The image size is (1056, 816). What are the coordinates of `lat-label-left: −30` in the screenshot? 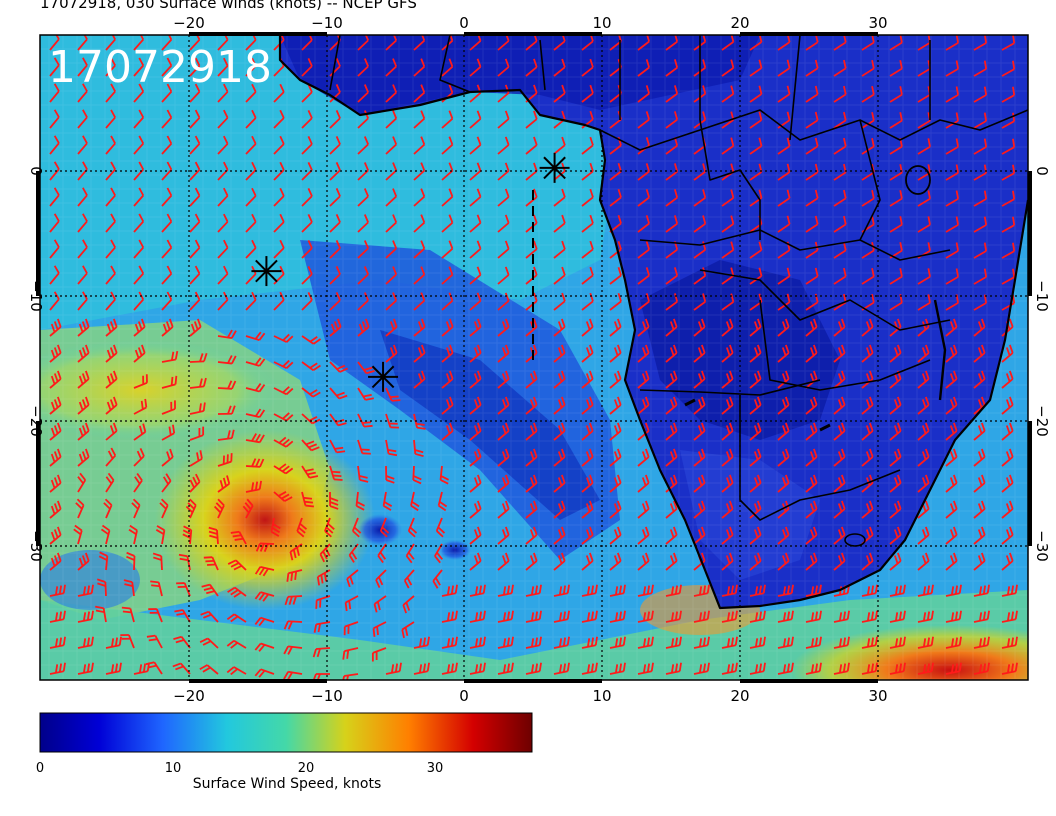 It's located at (36, 546).